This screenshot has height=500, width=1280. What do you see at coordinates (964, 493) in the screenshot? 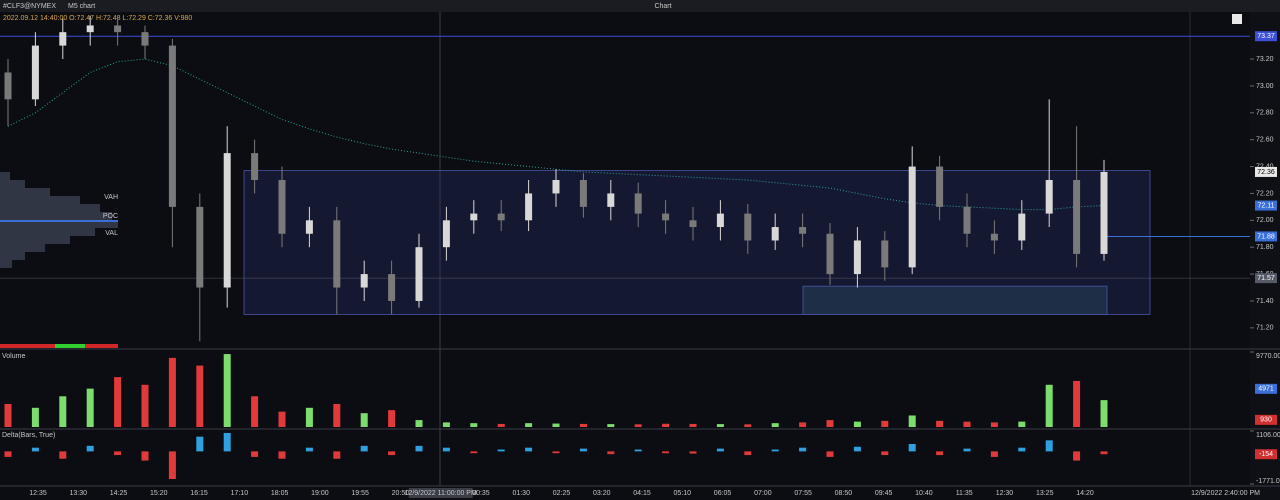
I see `x-tick-label: 11:35` at bounding box center [964, 493].